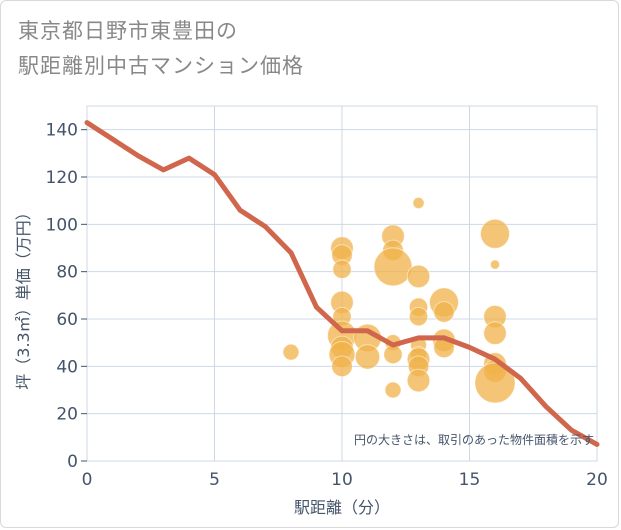 This screenshot has width=621, height=530. What do you see at coordinates (67, 415) in the screenshot?
I see `y-tick-label: 20` at bounding box center [67, 415].